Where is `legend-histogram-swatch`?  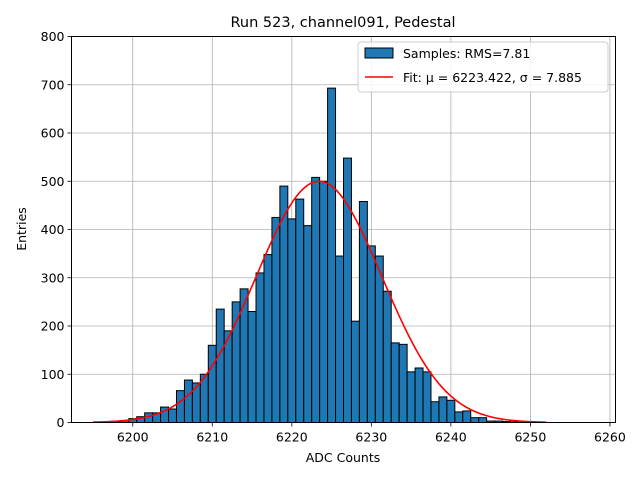 legend-histogram-swatch is located at coordinates (379, 53).